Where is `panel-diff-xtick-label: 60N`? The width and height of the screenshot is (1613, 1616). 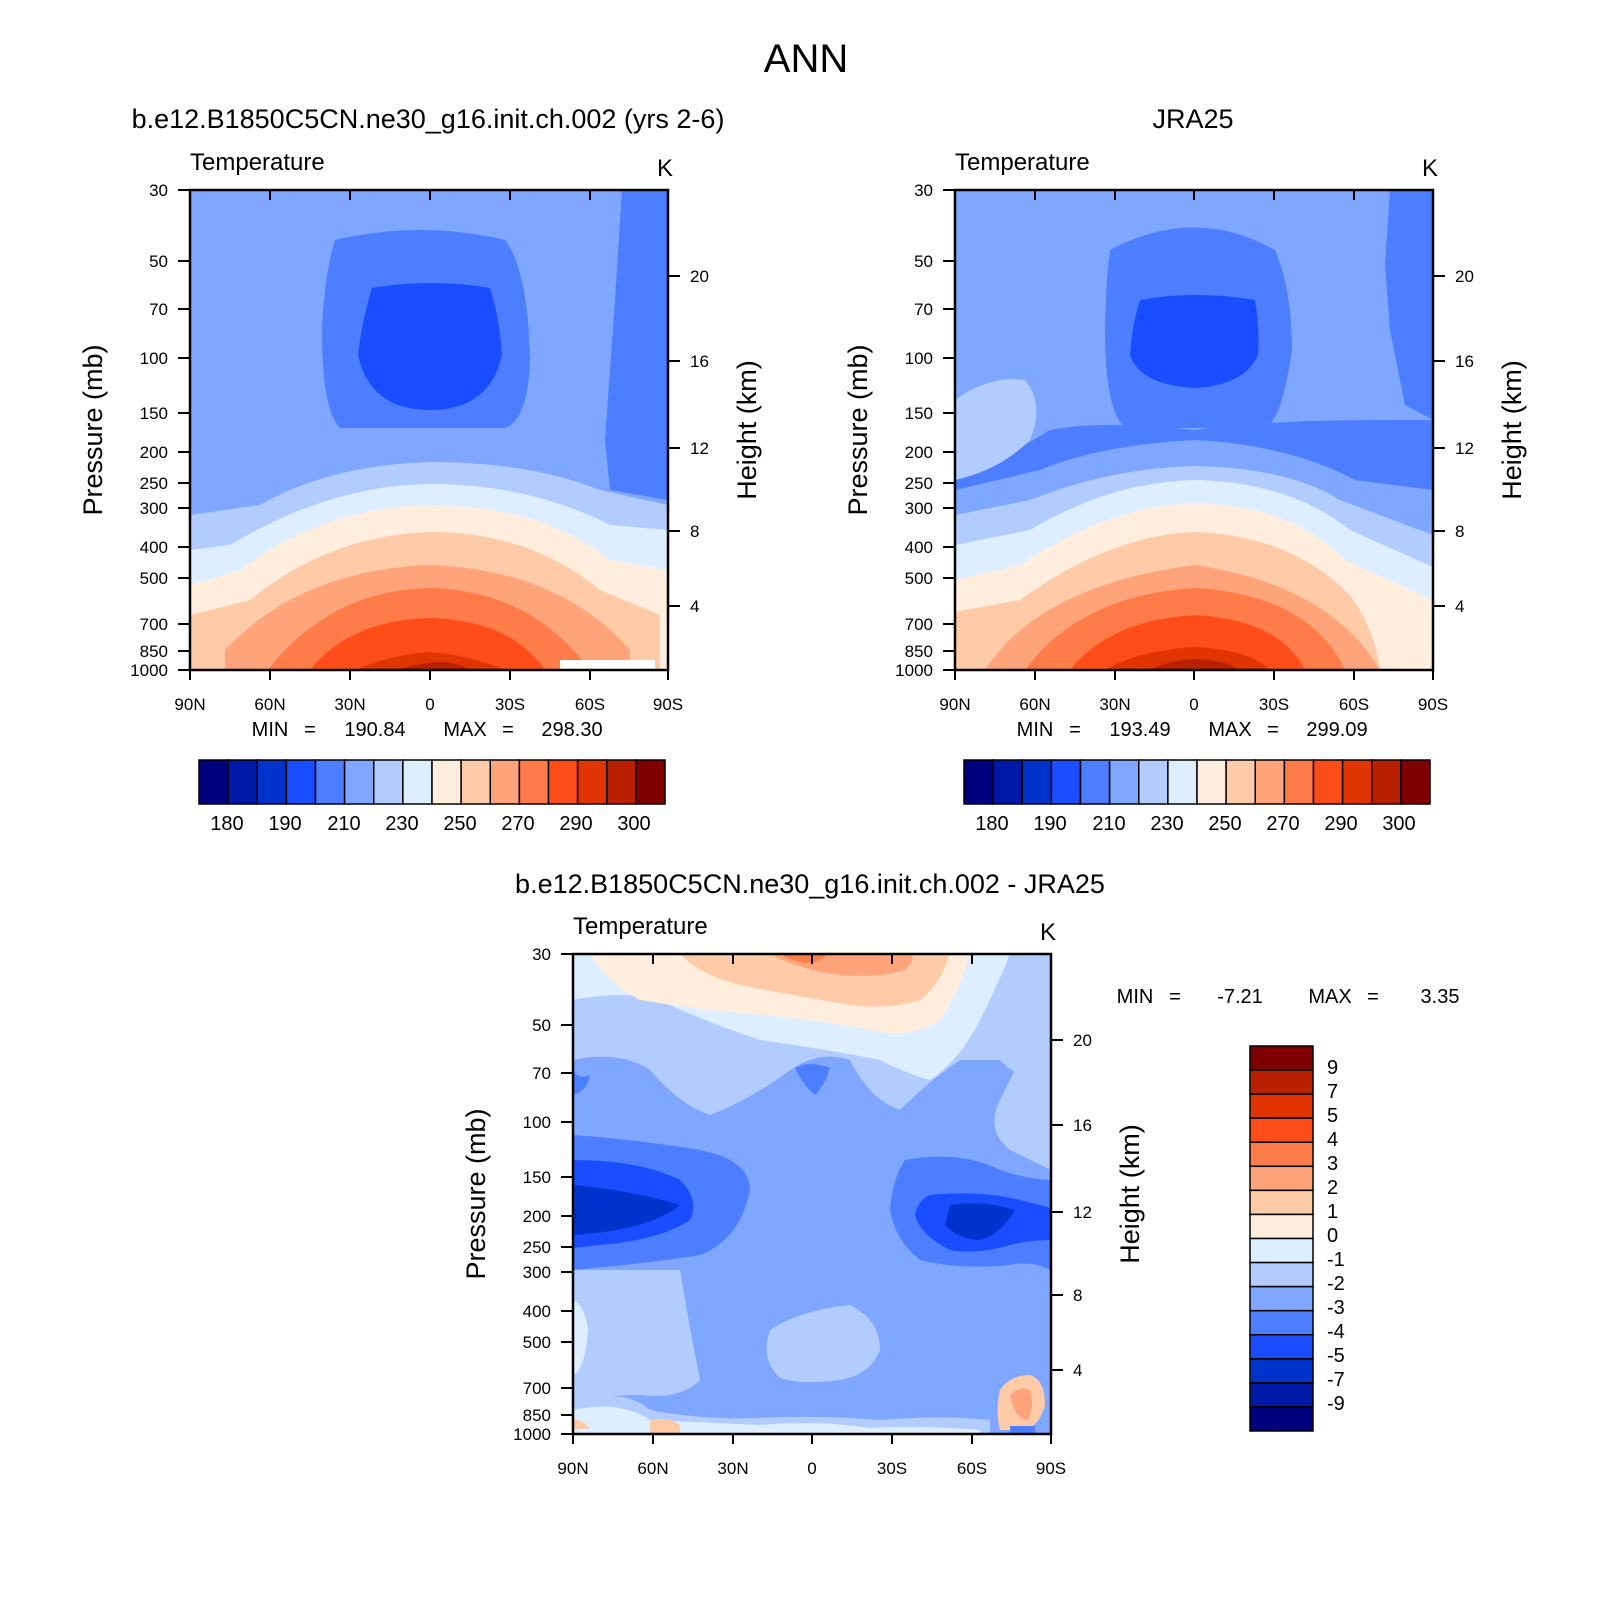
panel-diff-xtick-label: 60N is located at coordinates (652, 1468).